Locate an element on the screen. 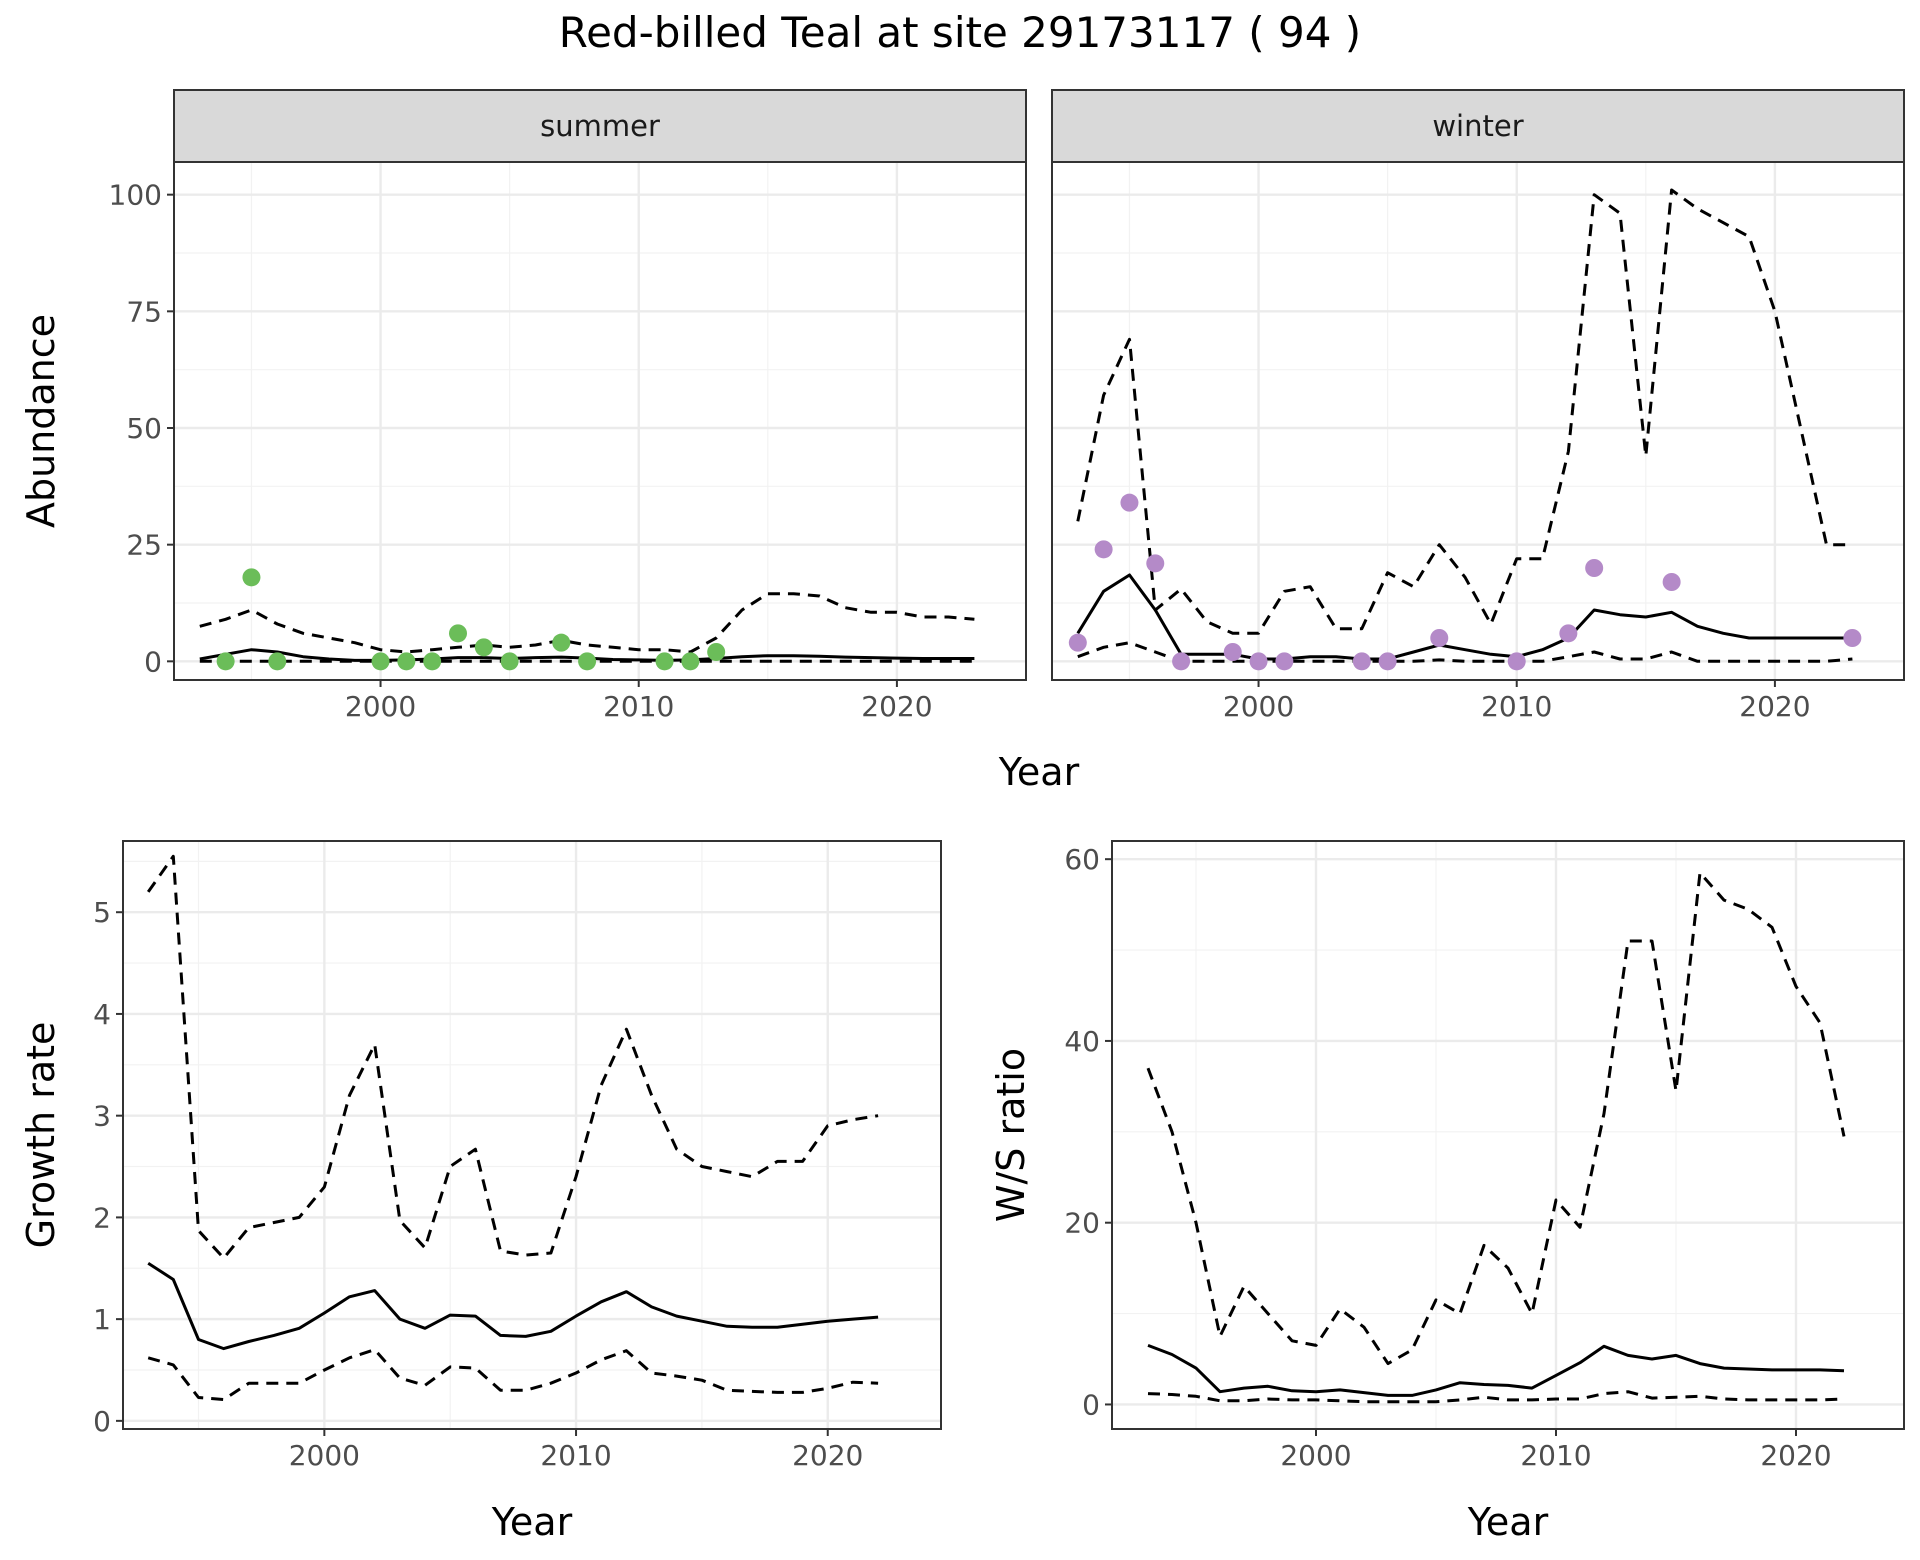 This screenshot has height=1560, width=1920. growth-y-tick-label: 1 is located at coordinates (102, 1319).